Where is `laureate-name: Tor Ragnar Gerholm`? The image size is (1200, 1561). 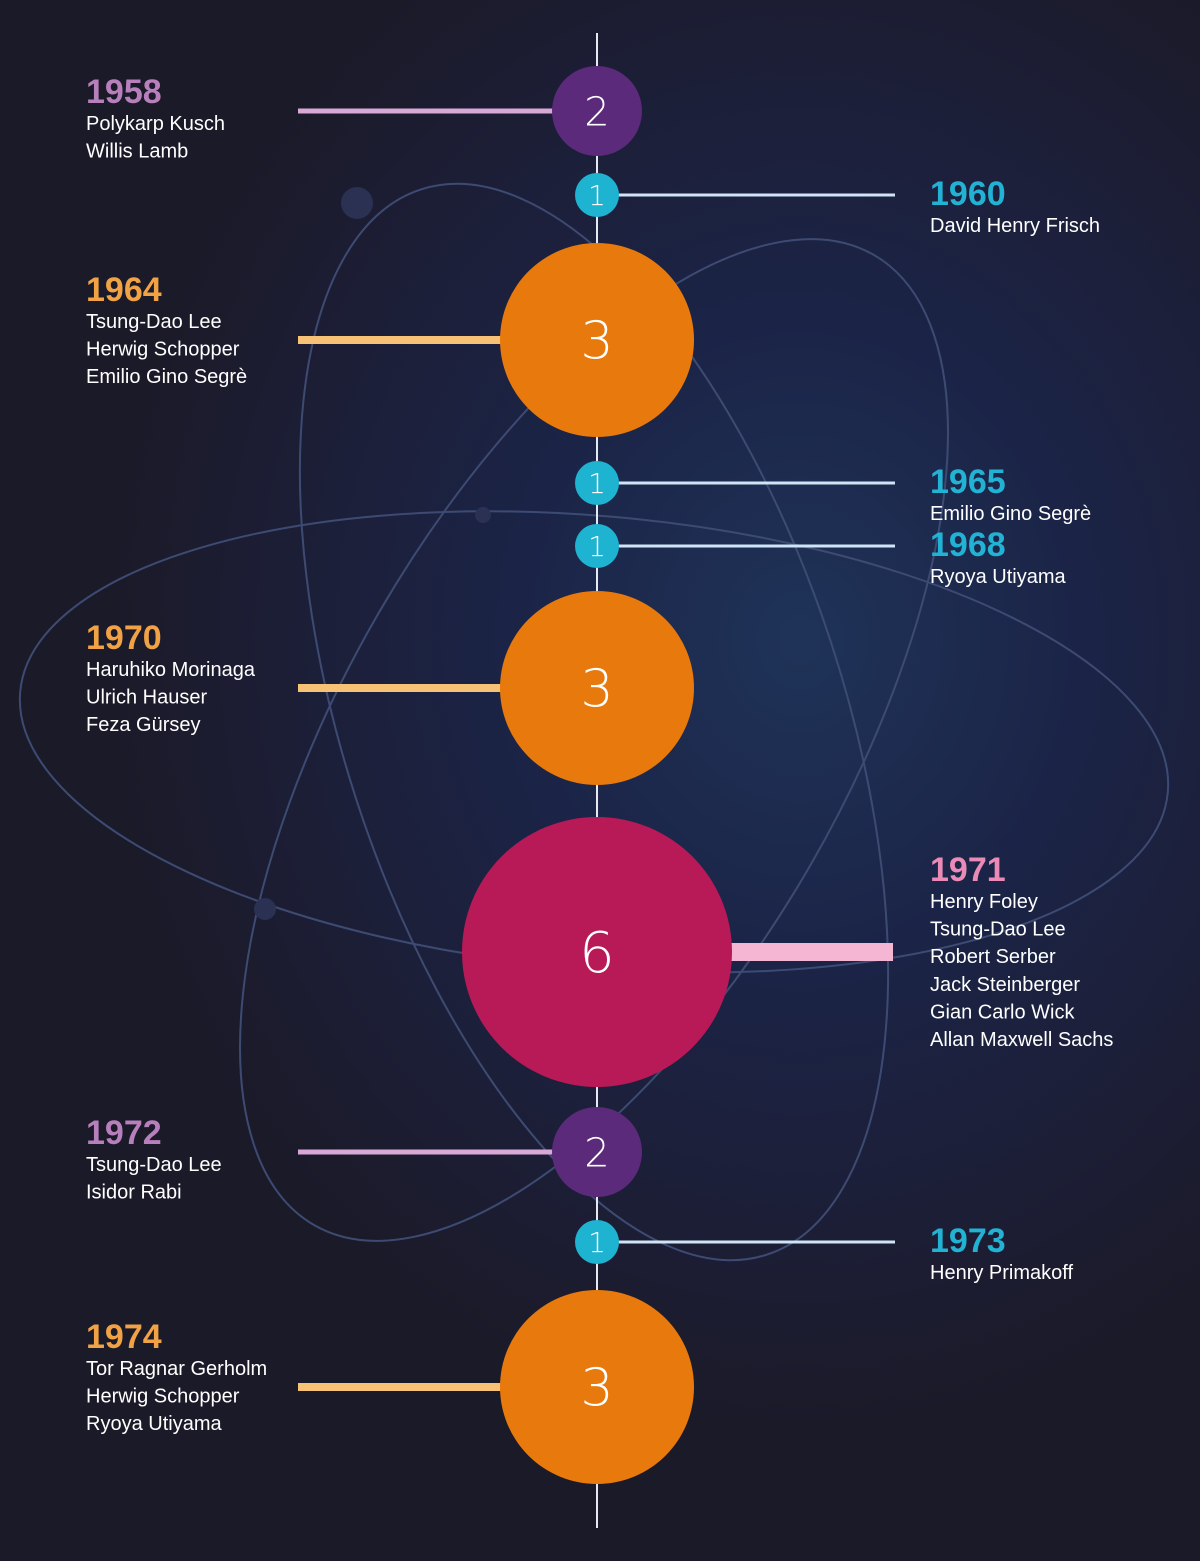 laureate-name: Tor Ragnar Gerholm is located at coordinates (176, 1369).